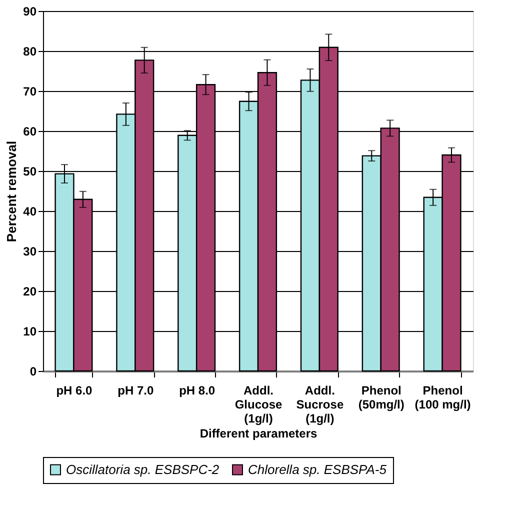 This screenshot has height=508, width=515. Describe the element at coordinates (30, 51) in the screenshot. I see `y-tick-label: 80` at that location.